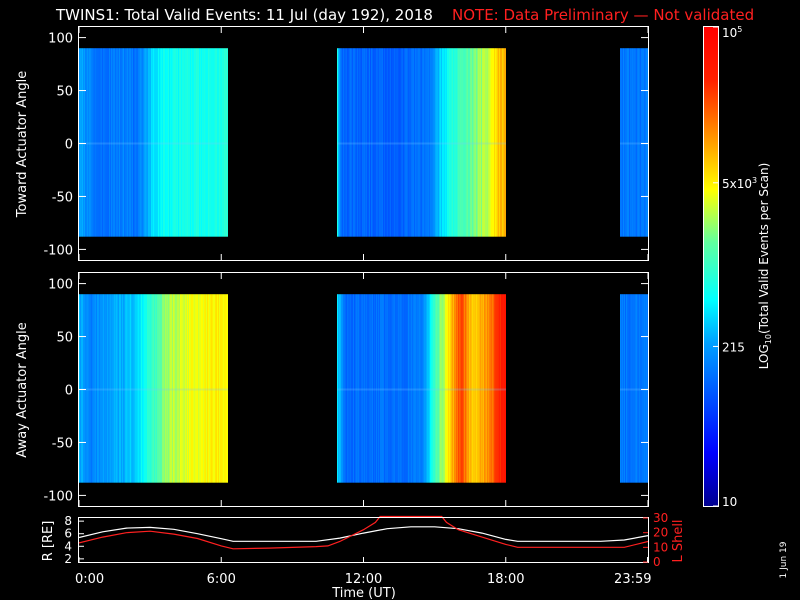 The height and width of the screenshot is (600, 800). I want to click on y-tick-label: -50, so click(62, 197).